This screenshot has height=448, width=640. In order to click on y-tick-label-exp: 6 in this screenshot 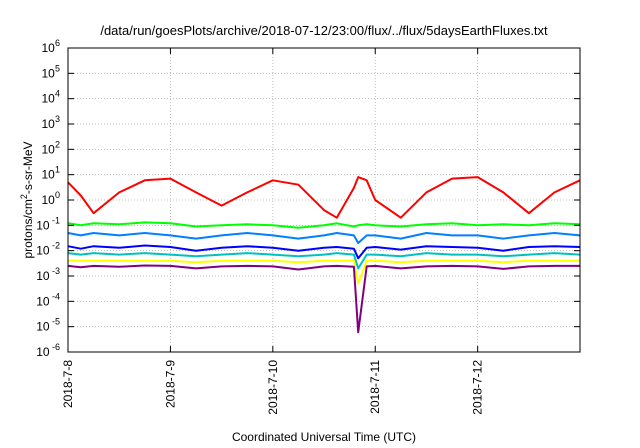, I will do `click(57, 43)`.